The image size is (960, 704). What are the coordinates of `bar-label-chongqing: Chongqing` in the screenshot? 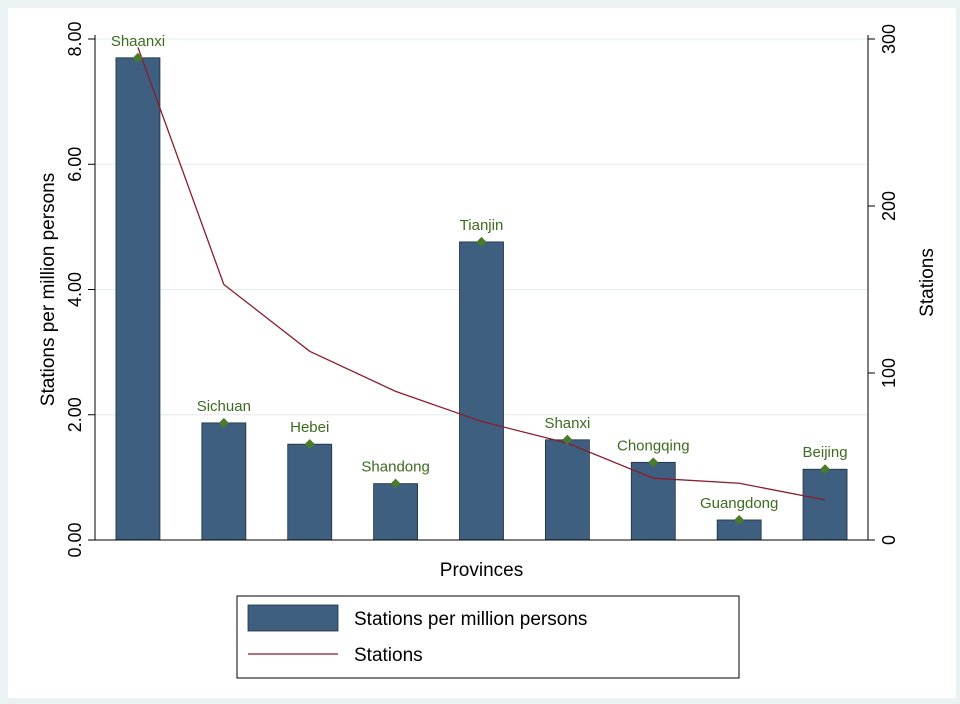 It's located at (653, 445).